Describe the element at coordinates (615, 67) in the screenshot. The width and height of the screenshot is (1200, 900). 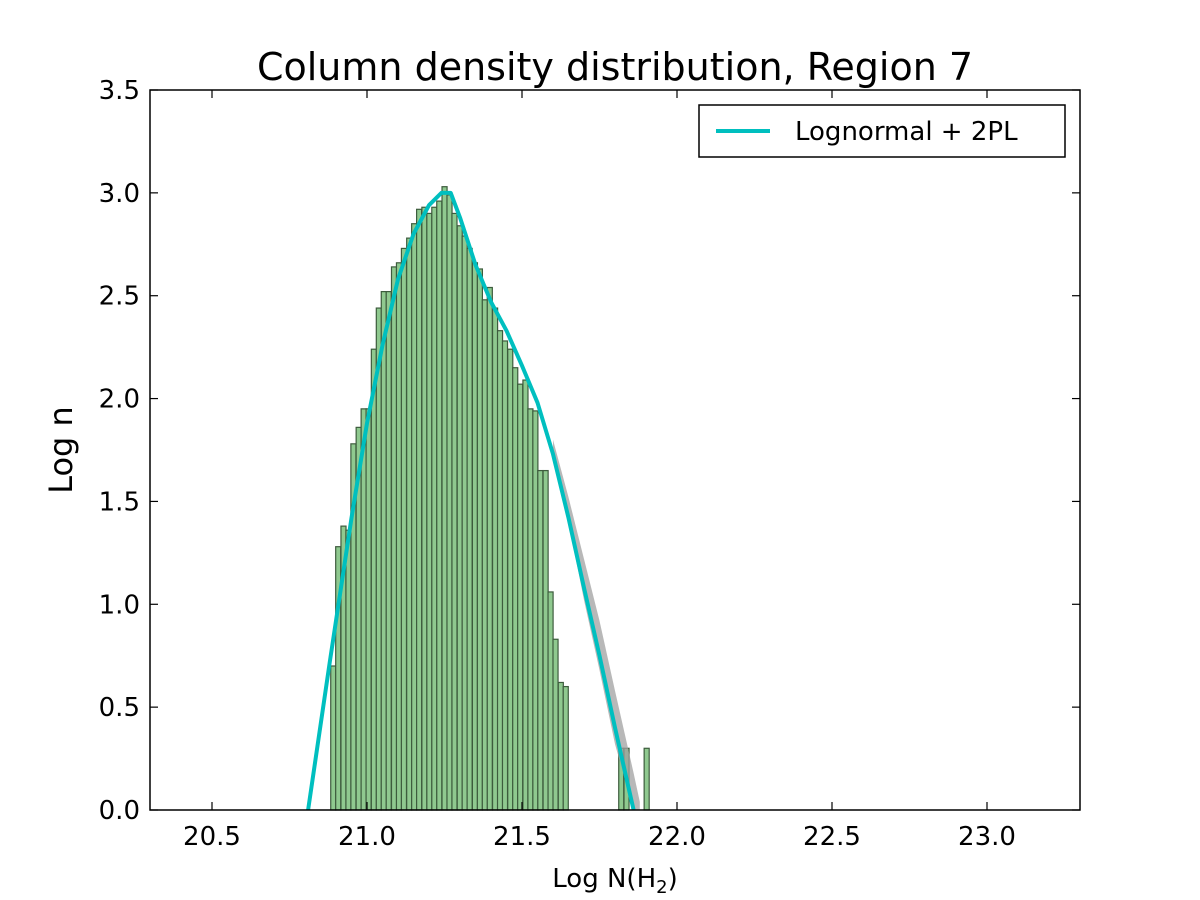
I see `chart-title: Column density distribution, Region 7` at that location.